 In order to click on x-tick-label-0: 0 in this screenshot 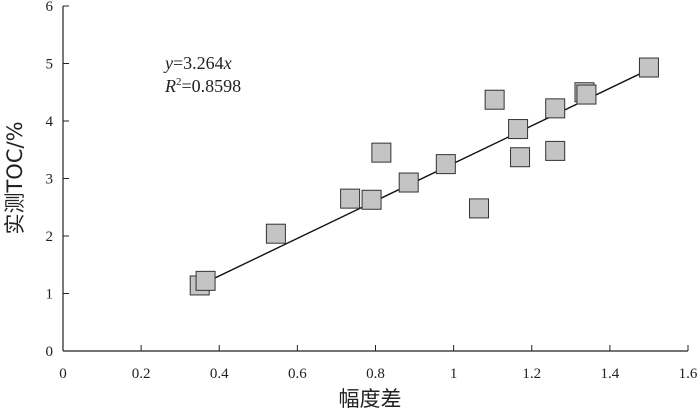, I will do `click(63, 374)`.